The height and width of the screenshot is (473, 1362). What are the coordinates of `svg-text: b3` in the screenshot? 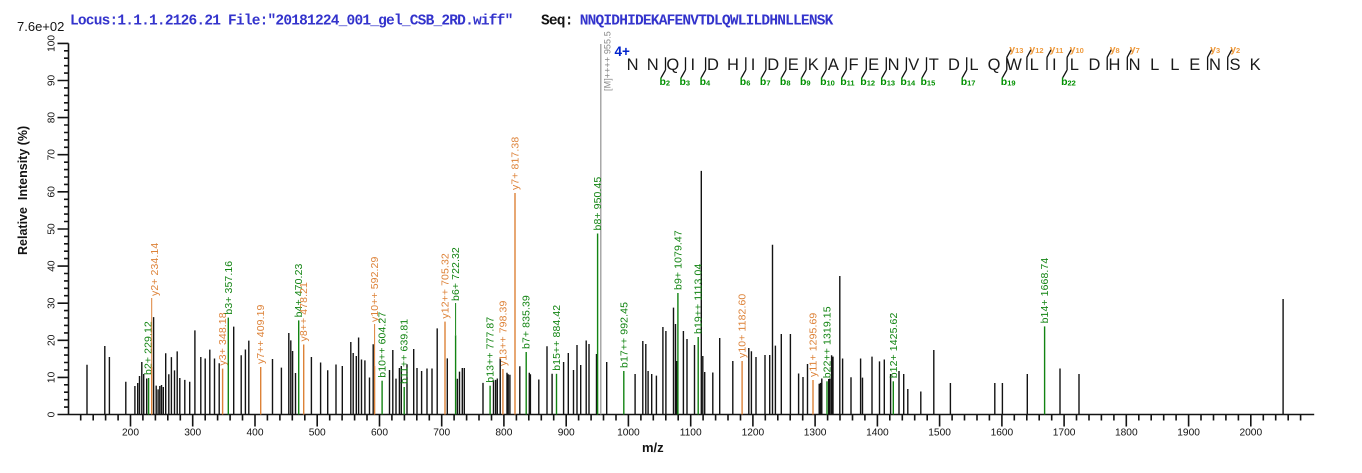 It's located at (685, 82).